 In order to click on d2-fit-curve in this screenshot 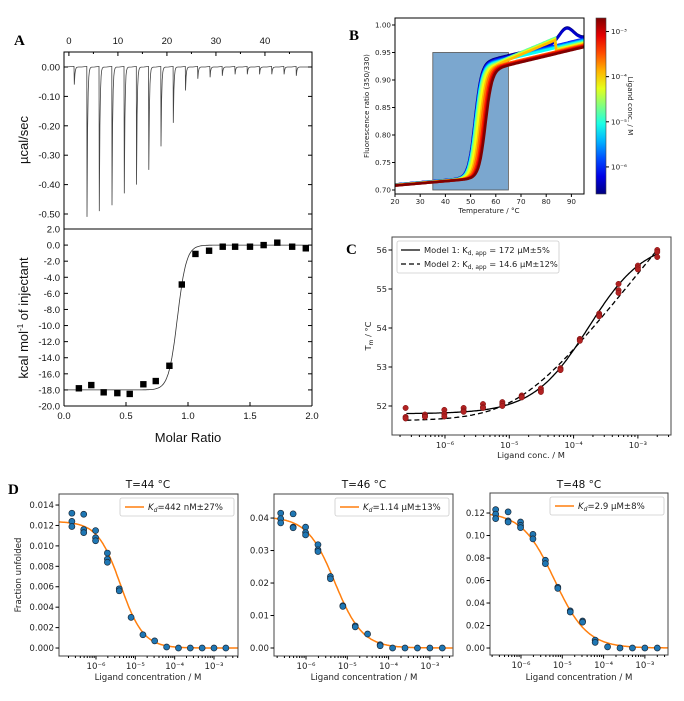, I will do `click(363, 583)`.